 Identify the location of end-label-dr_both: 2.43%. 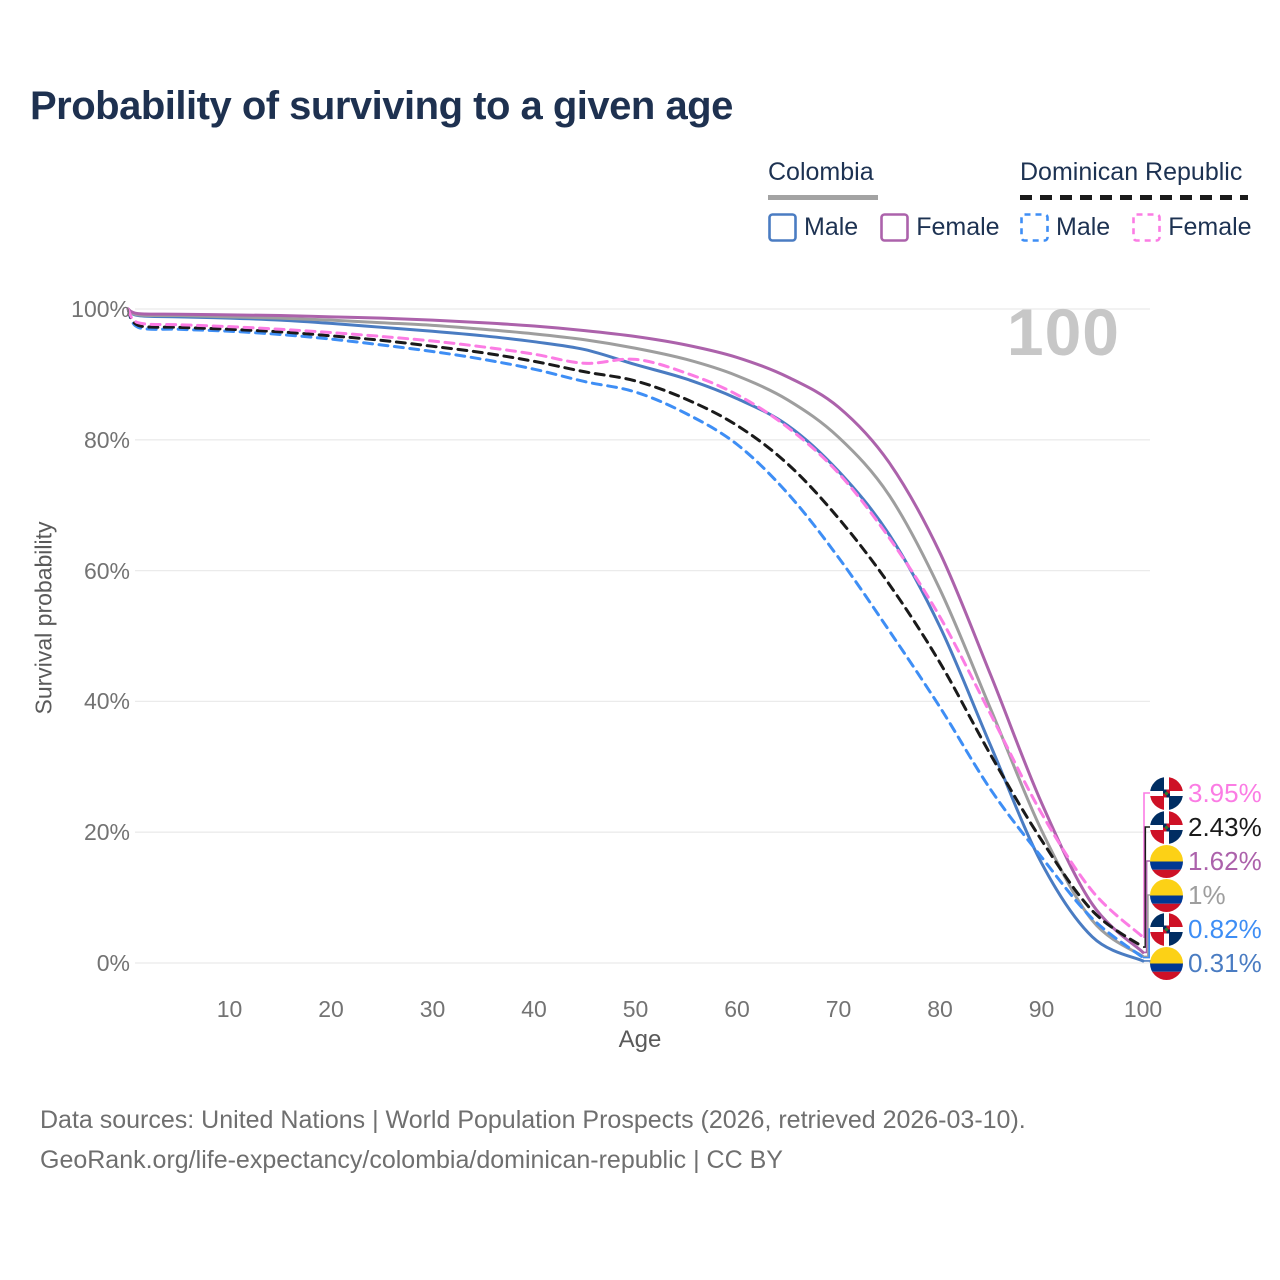
(1206, 827).